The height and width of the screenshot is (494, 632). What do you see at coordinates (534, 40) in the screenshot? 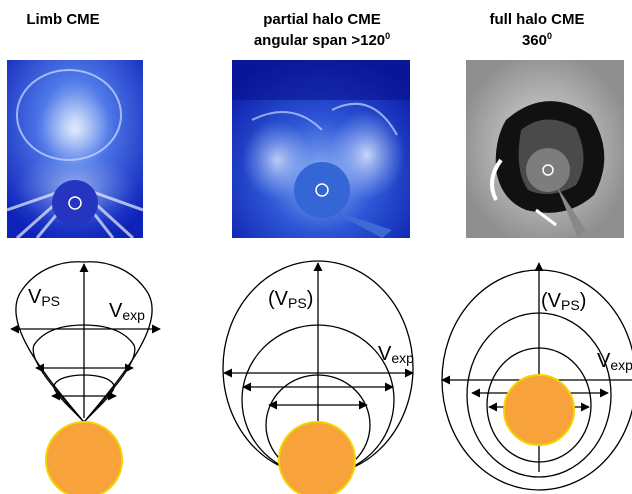
I see `title-full-line2: 360` at bounding box center [534, 40].